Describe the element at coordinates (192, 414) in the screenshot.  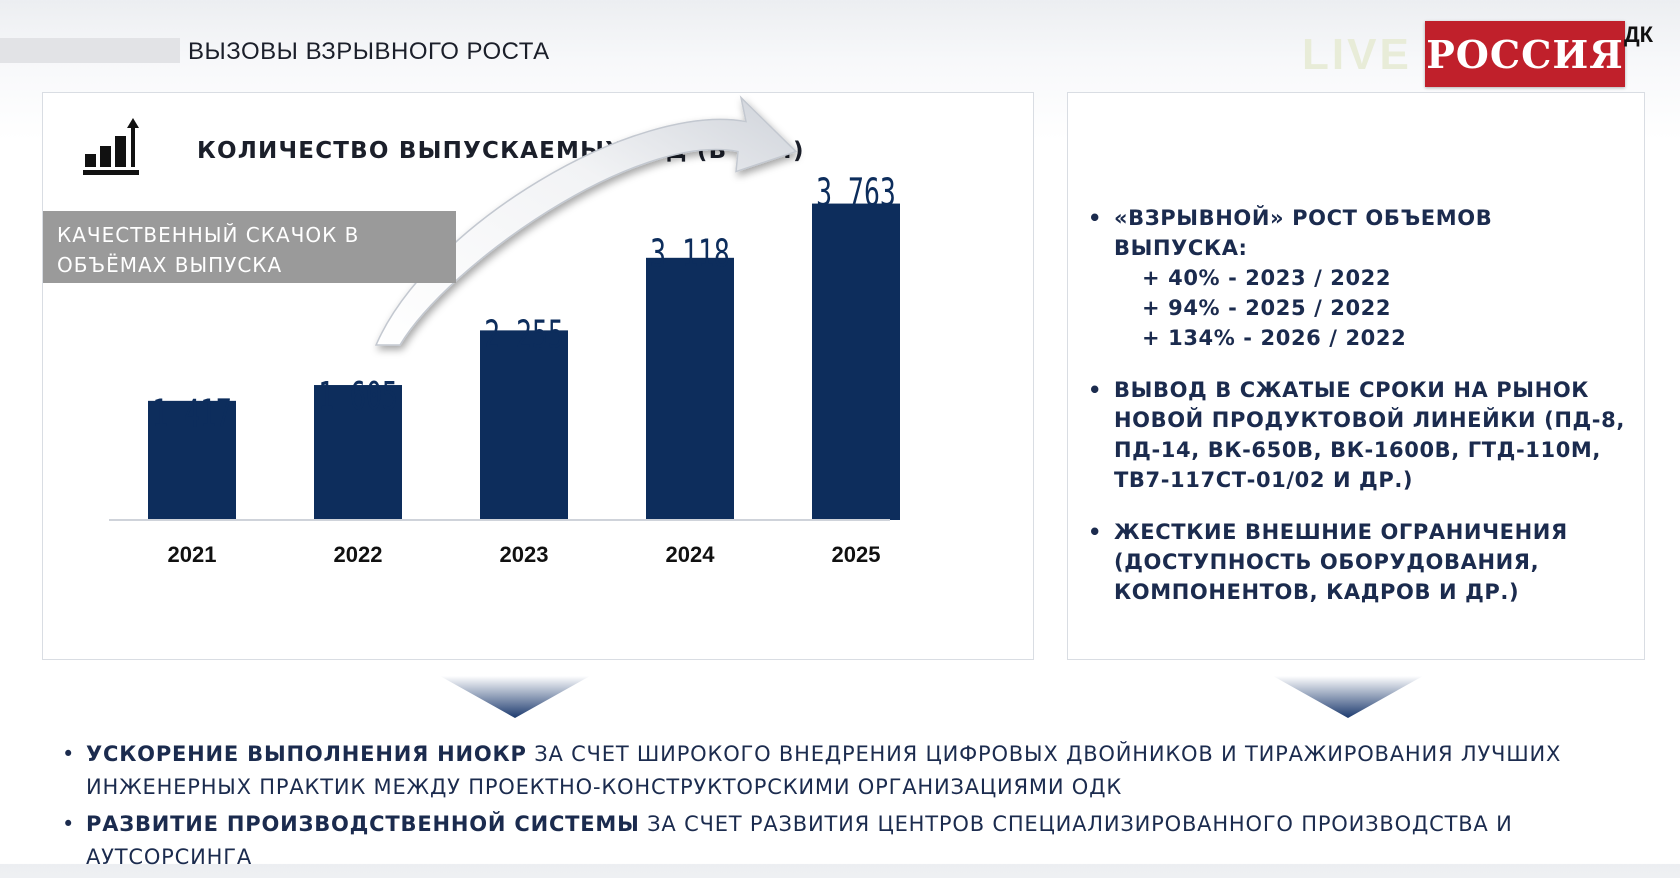
I see `data-label-2021: 1 417` at that location.